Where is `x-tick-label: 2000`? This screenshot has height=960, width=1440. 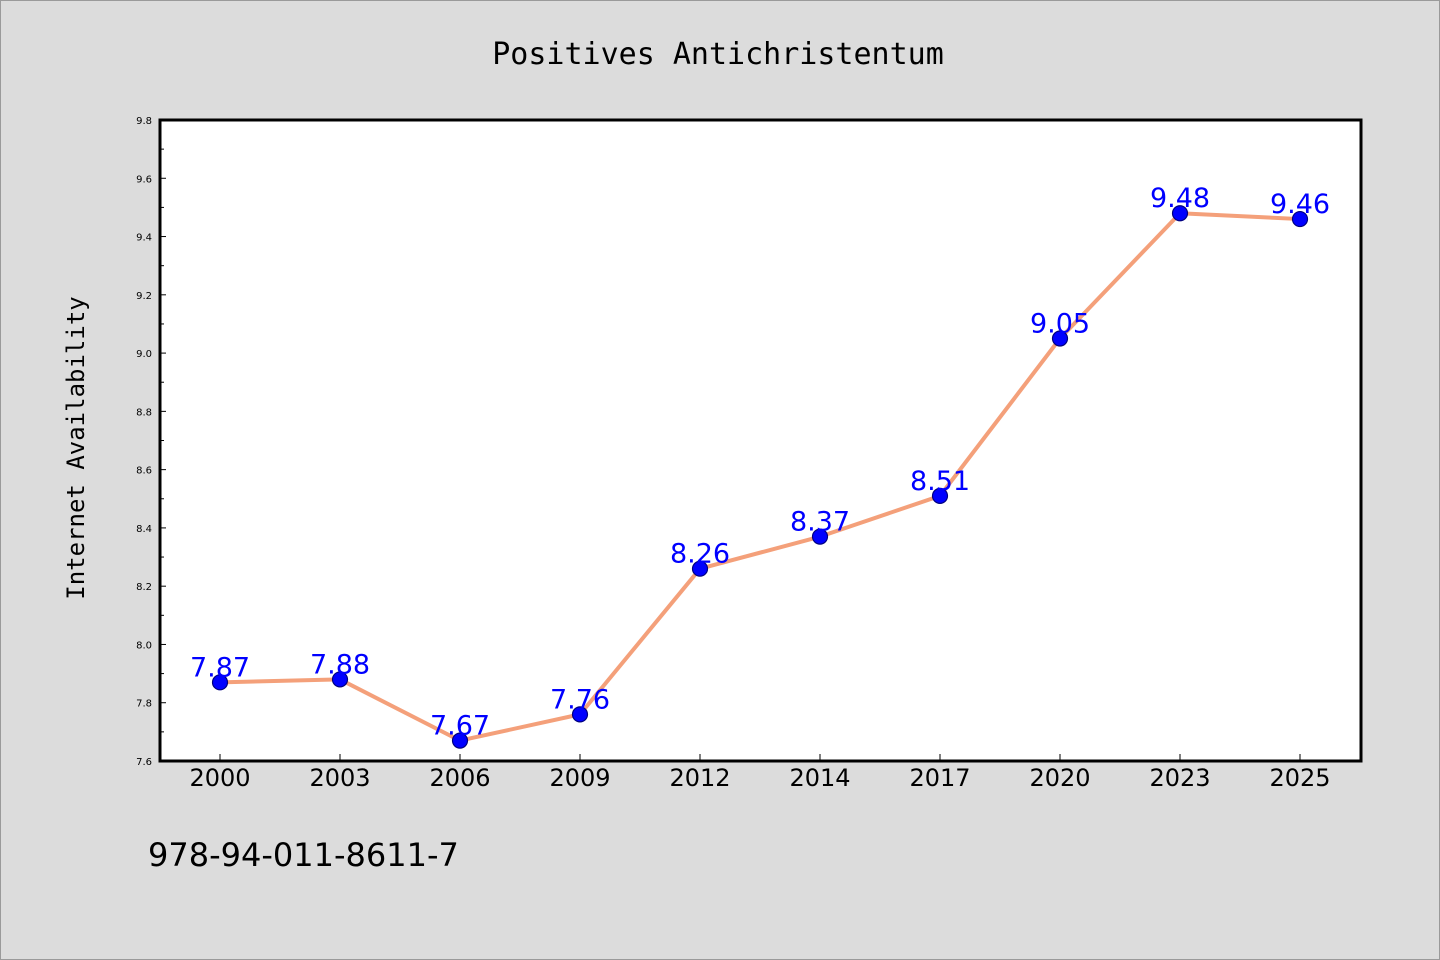
x-tick-label: 2000 is located at coordinates (219, 778).